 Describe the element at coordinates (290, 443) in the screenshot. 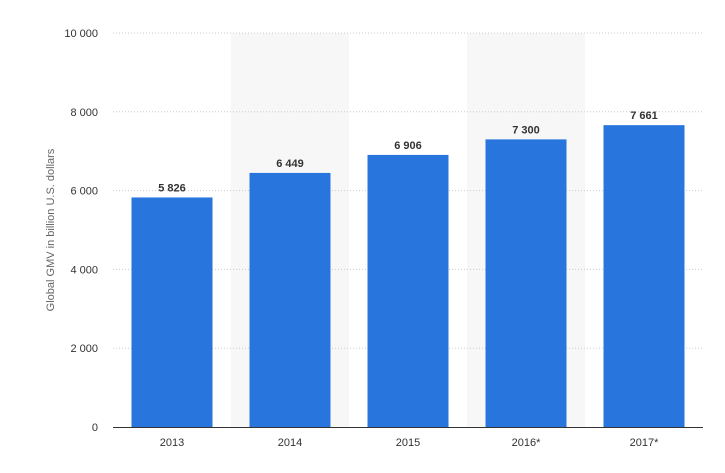

I see `x-tick-label: 2014` at that location.